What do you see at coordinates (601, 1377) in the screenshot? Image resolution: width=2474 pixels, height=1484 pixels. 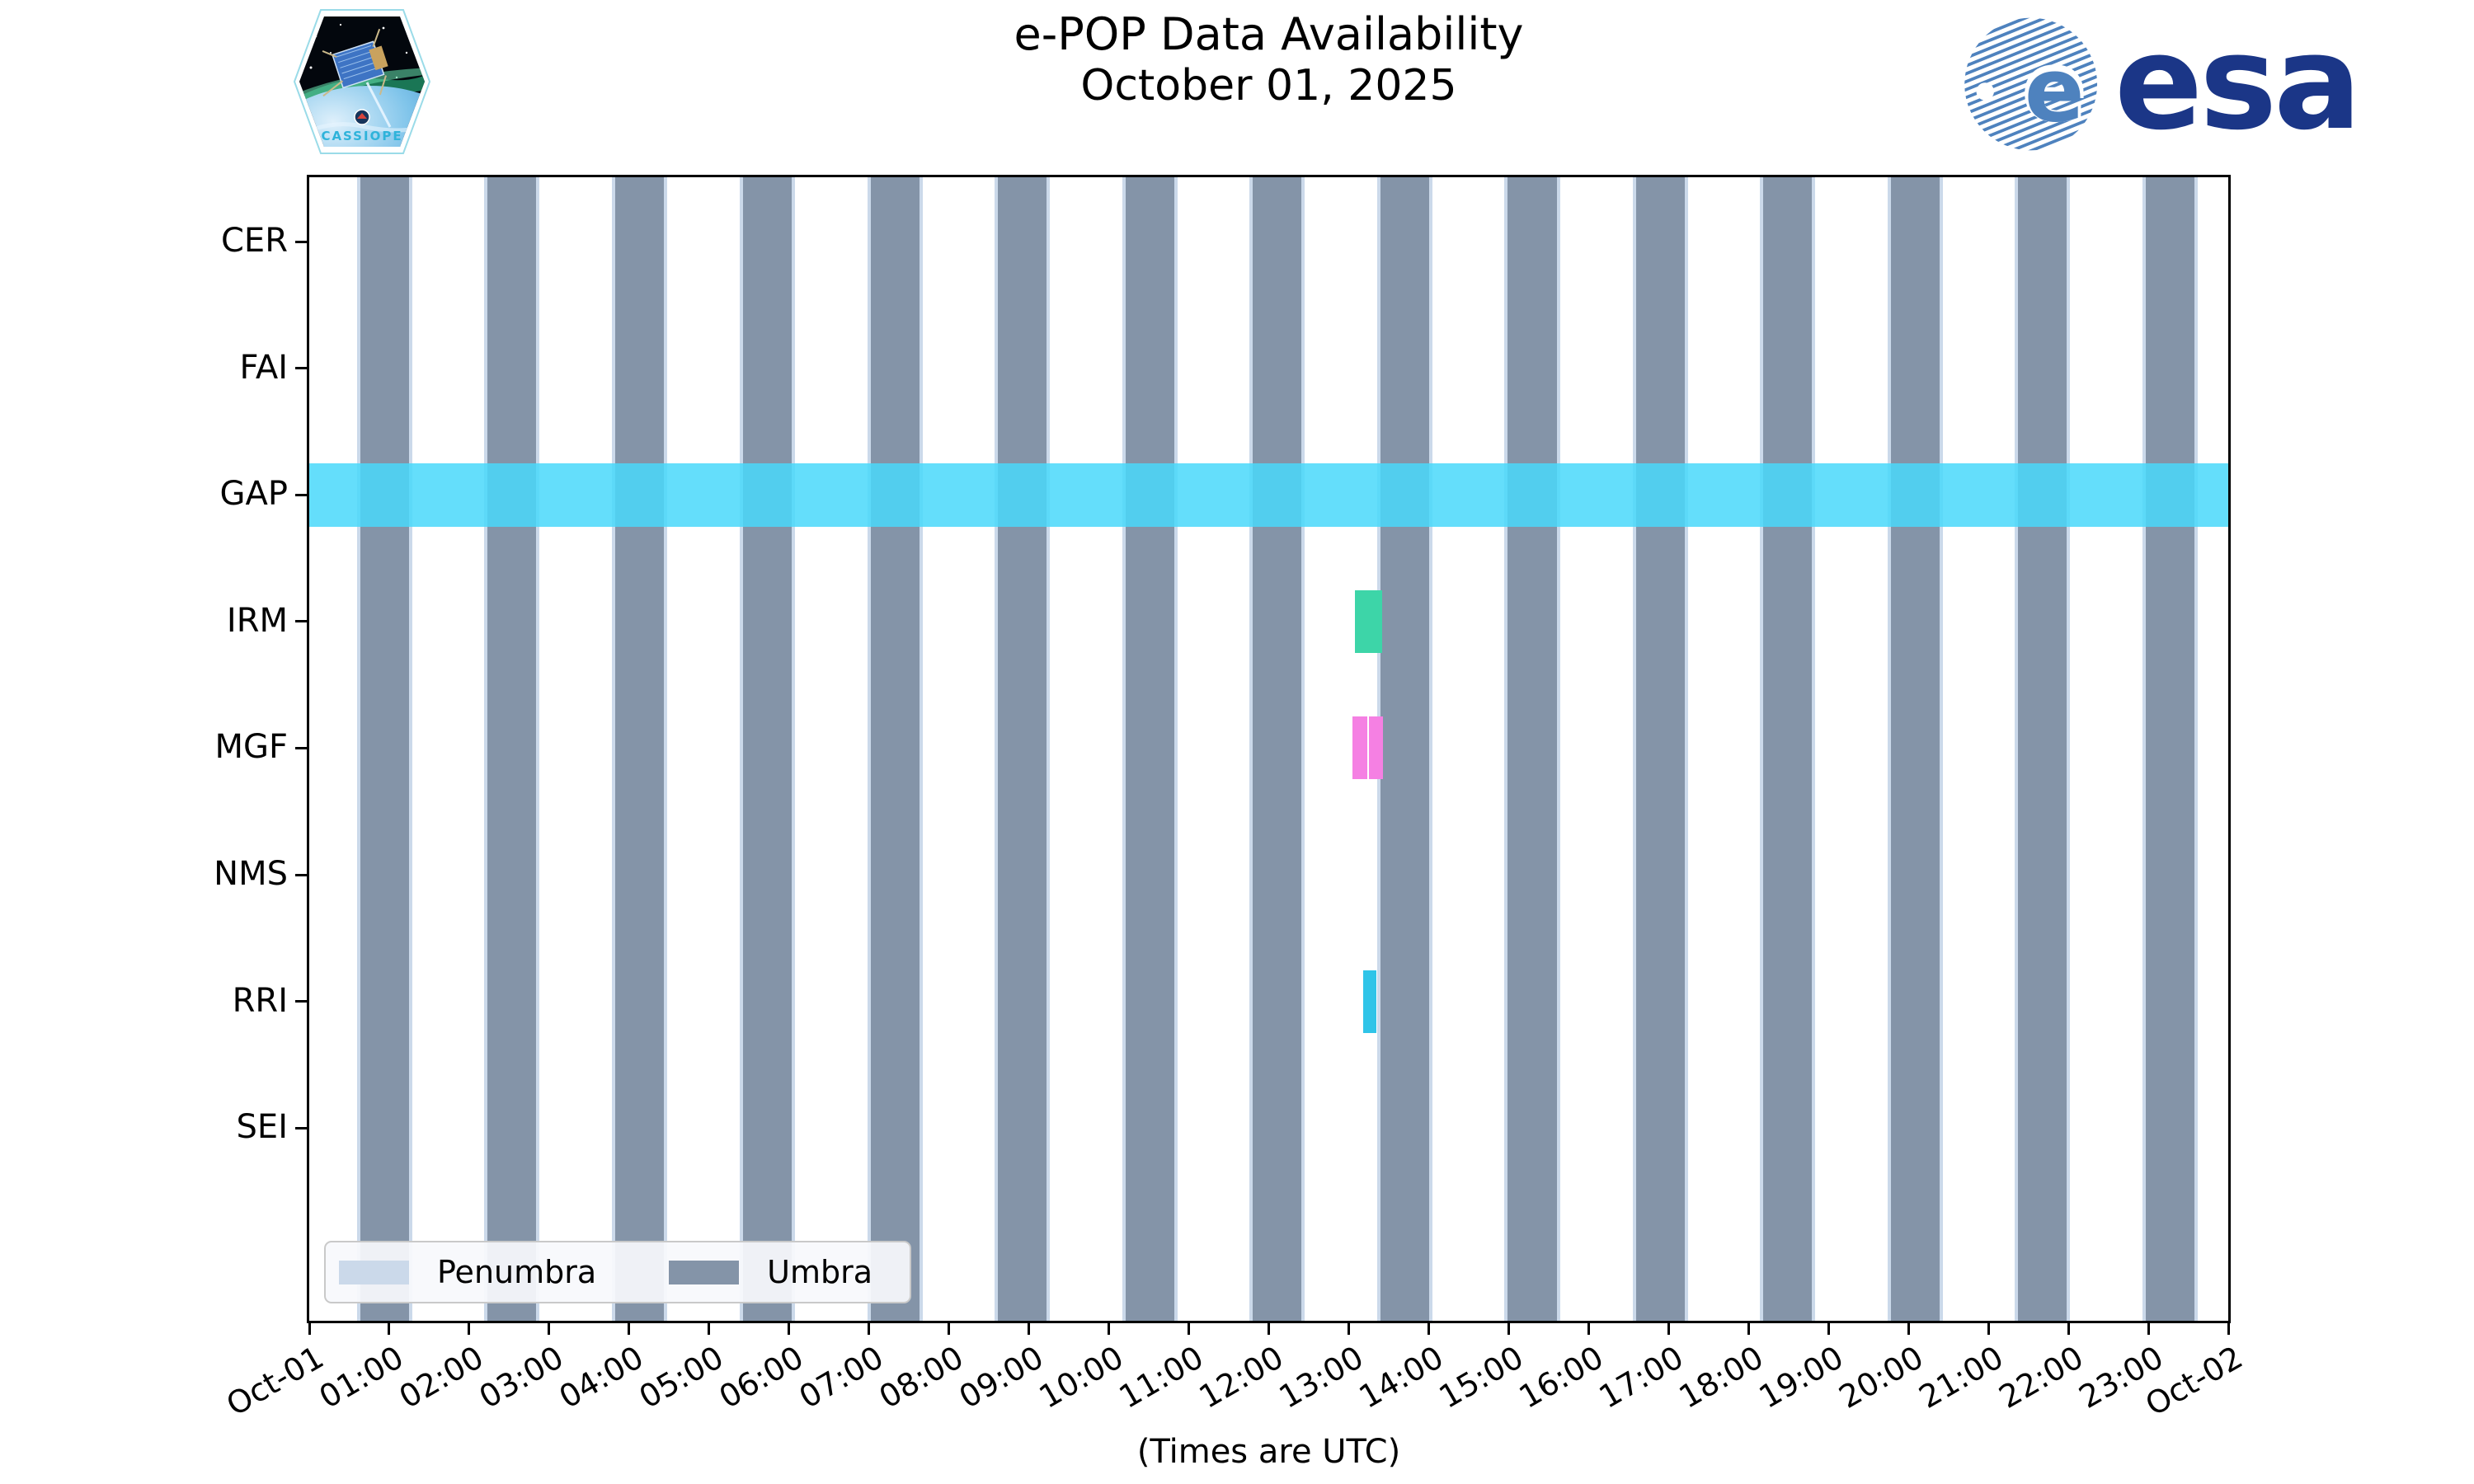 I see `x-axis-tick-label: 04:00` at bounding box center [601, 1377].